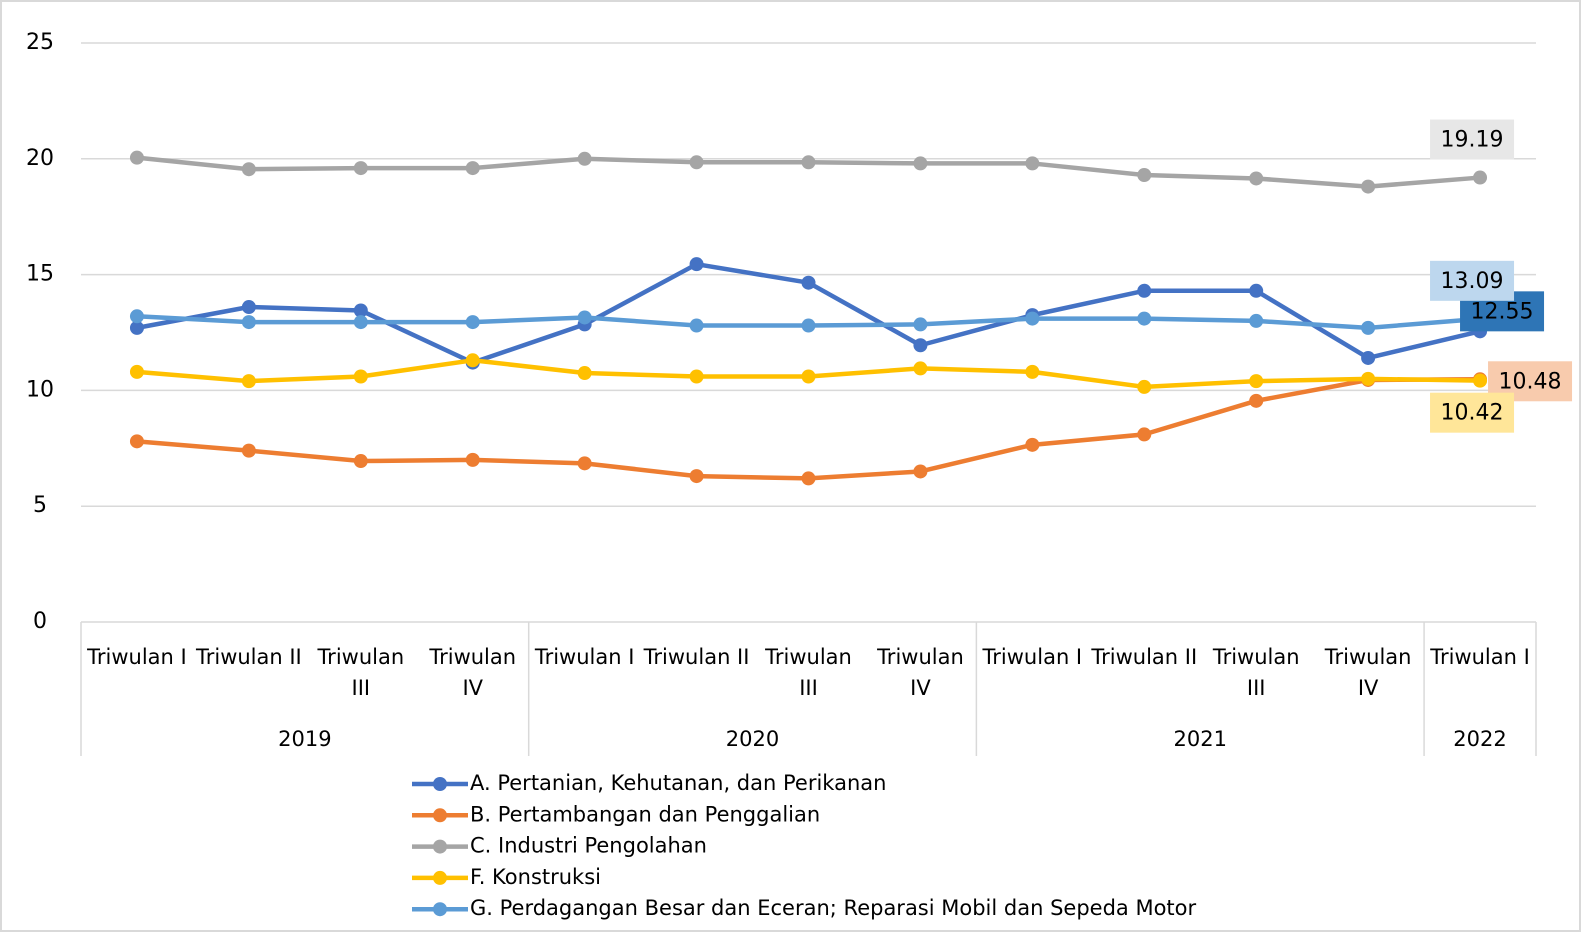 The image size is (1581, 932). I want to click on y-tick-label: 0, so click(40, 621).